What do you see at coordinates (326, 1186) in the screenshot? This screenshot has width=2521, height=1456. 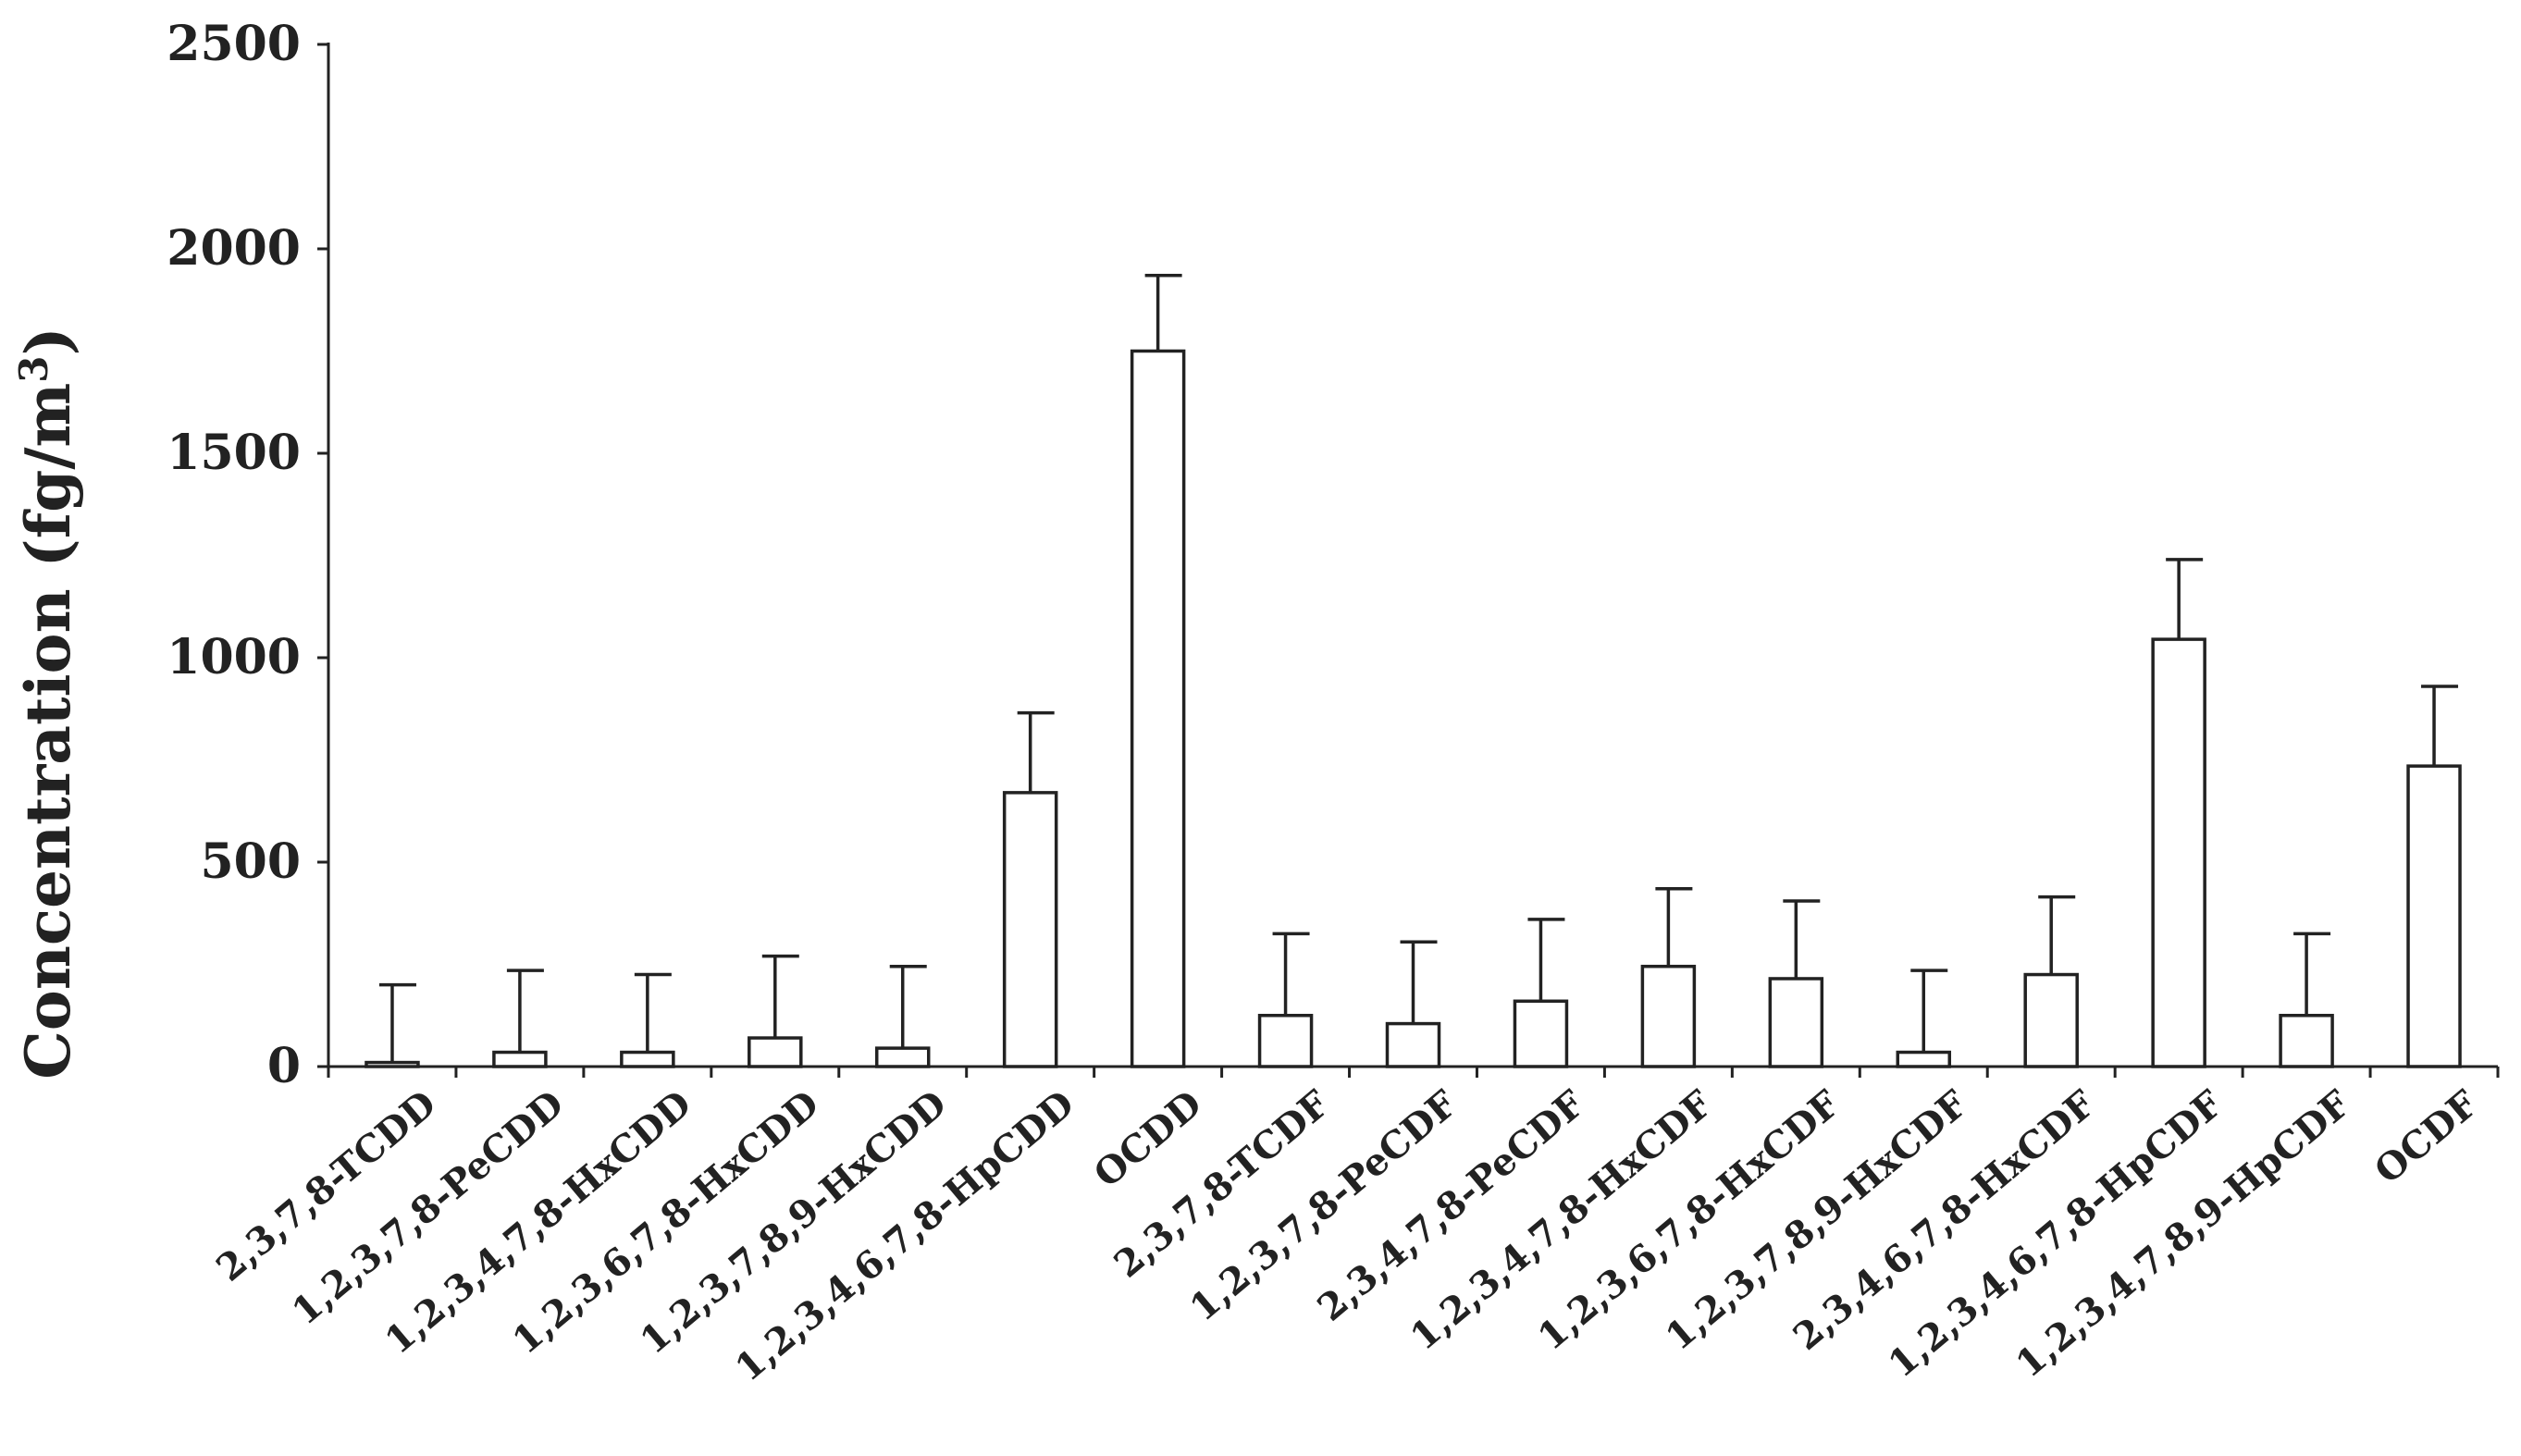 I see `x-tick-label-1: 2,3,7,8-TCDD` at bounding box center [326, 1186].